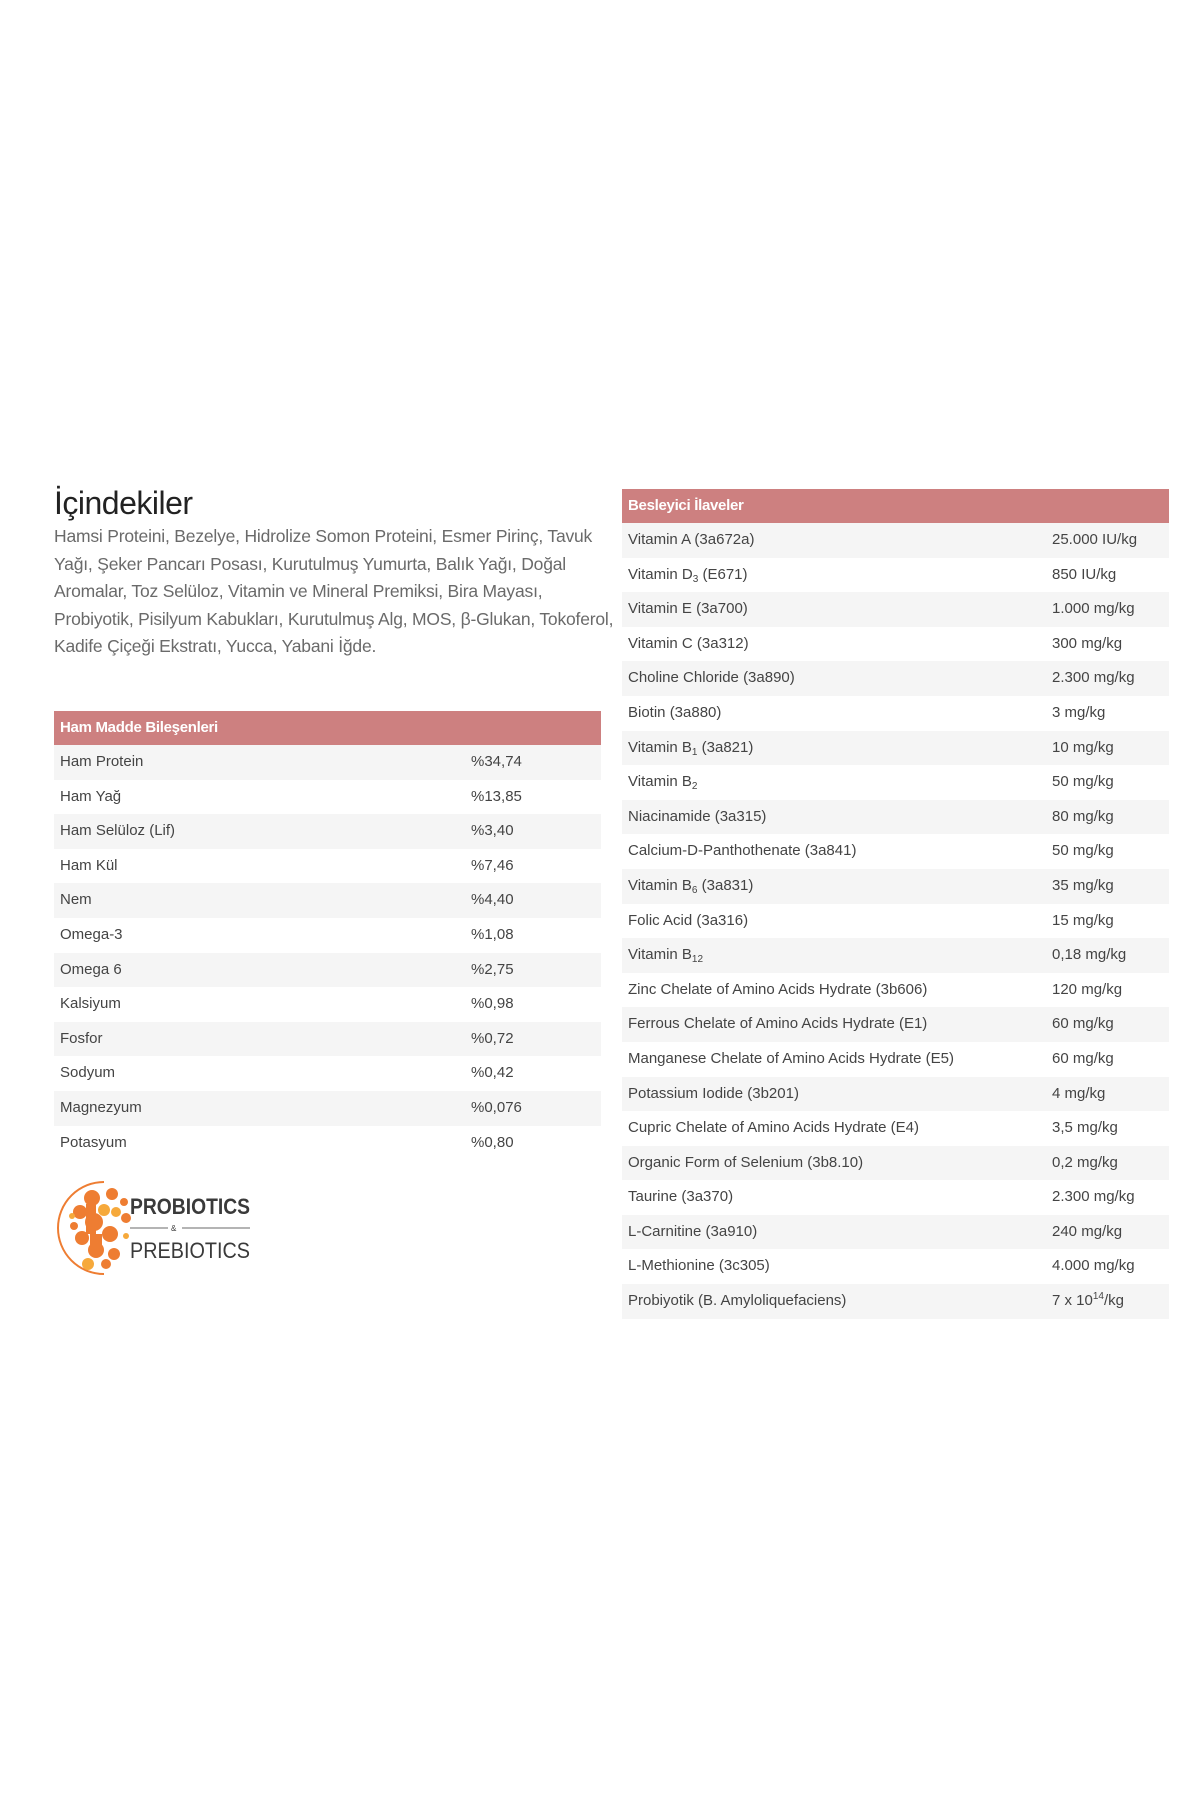  I want to click on row-label: Organic Form of Selenium (3b8.10), so click(745, 1163).